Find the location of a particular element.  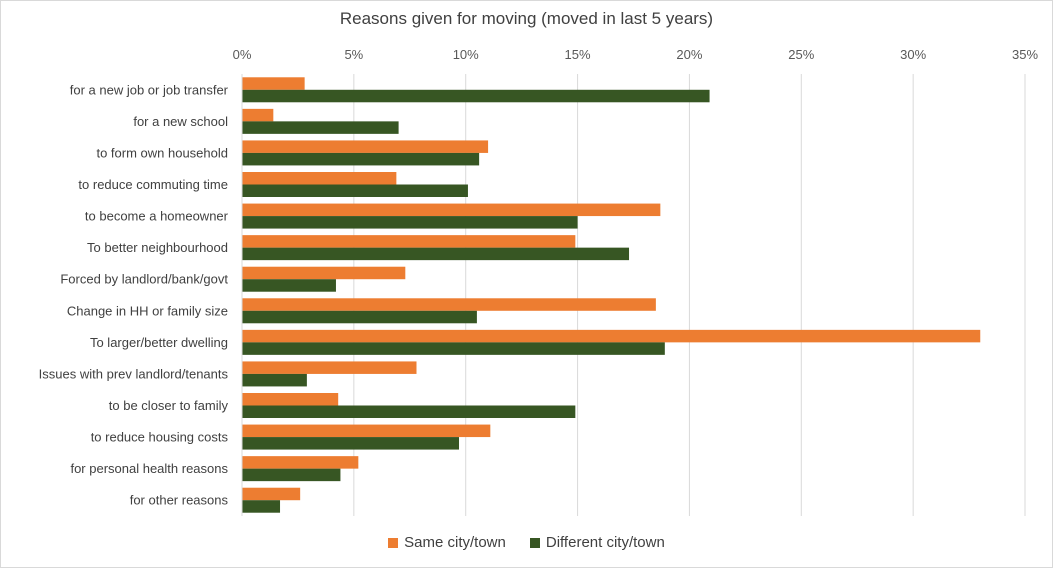

x-tick-label: 0% is located at coordinates (242, 54).